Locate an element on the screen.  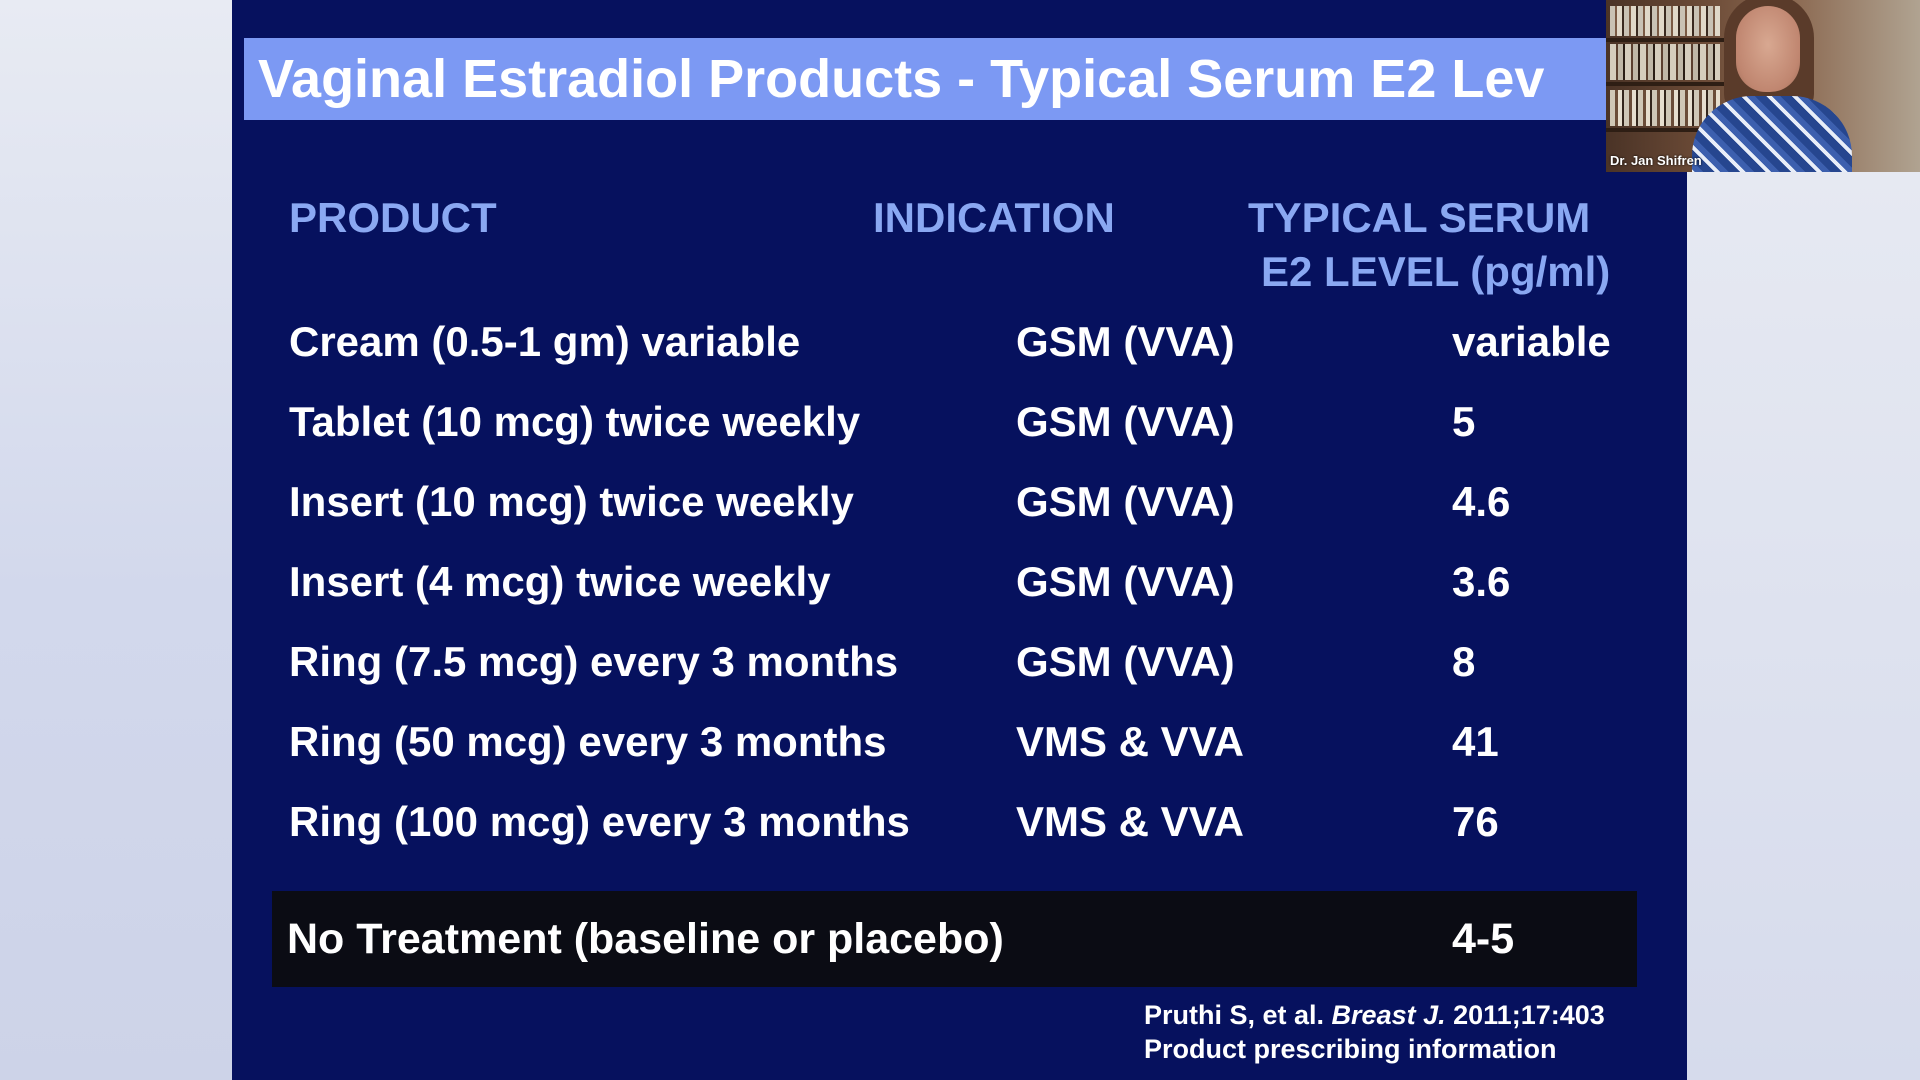
product-cell: Ring (100 mcg) every 3 months is located at coordinates (599, 821).